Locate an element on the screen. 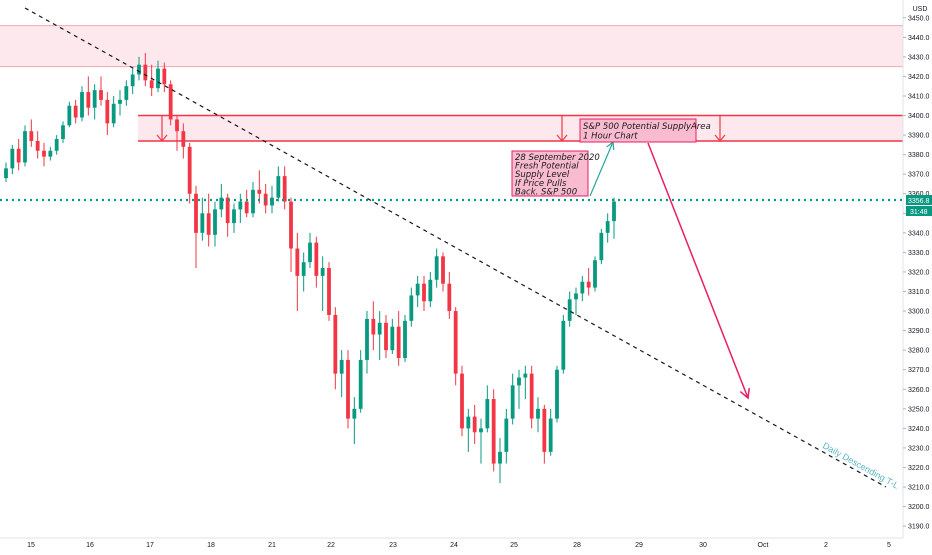 The height and width of the screenshot is (555, 932). y-tick-label: 3400.0 is located at coordinates (919, 116).